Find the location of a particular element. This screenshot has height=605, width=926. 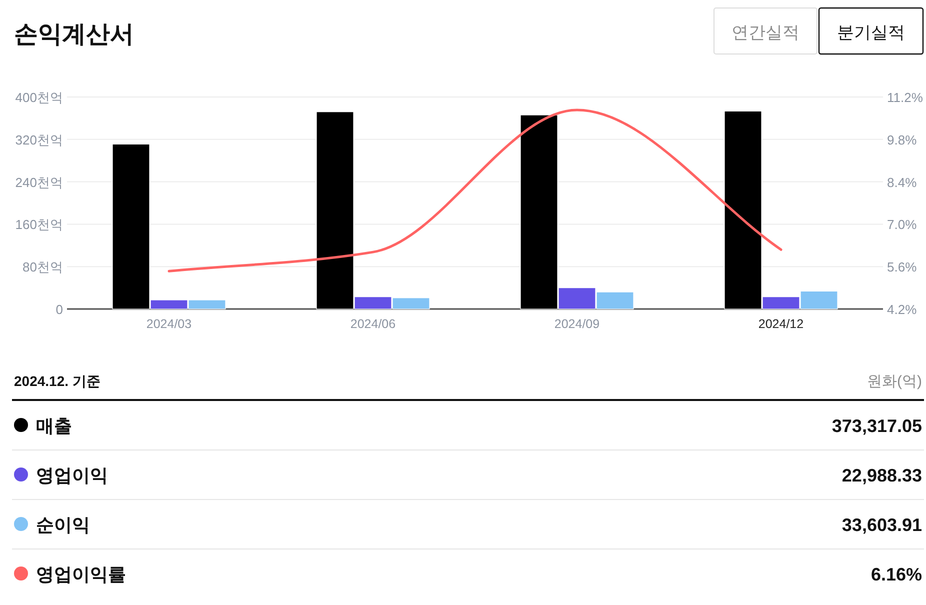

legend-label: 영업이익률 is located at coordinates (81, 574).